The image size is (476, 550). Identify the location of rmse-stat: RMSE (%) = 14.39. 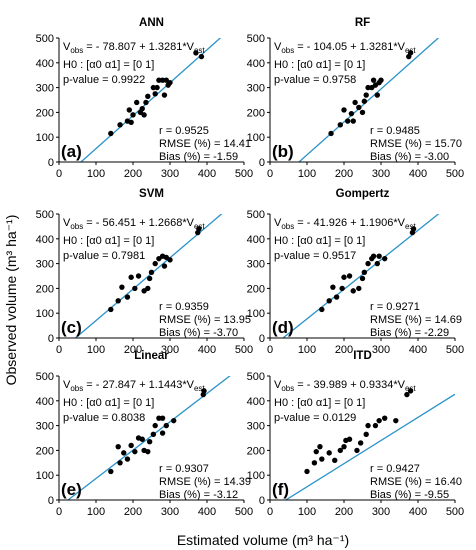
(205, 482).